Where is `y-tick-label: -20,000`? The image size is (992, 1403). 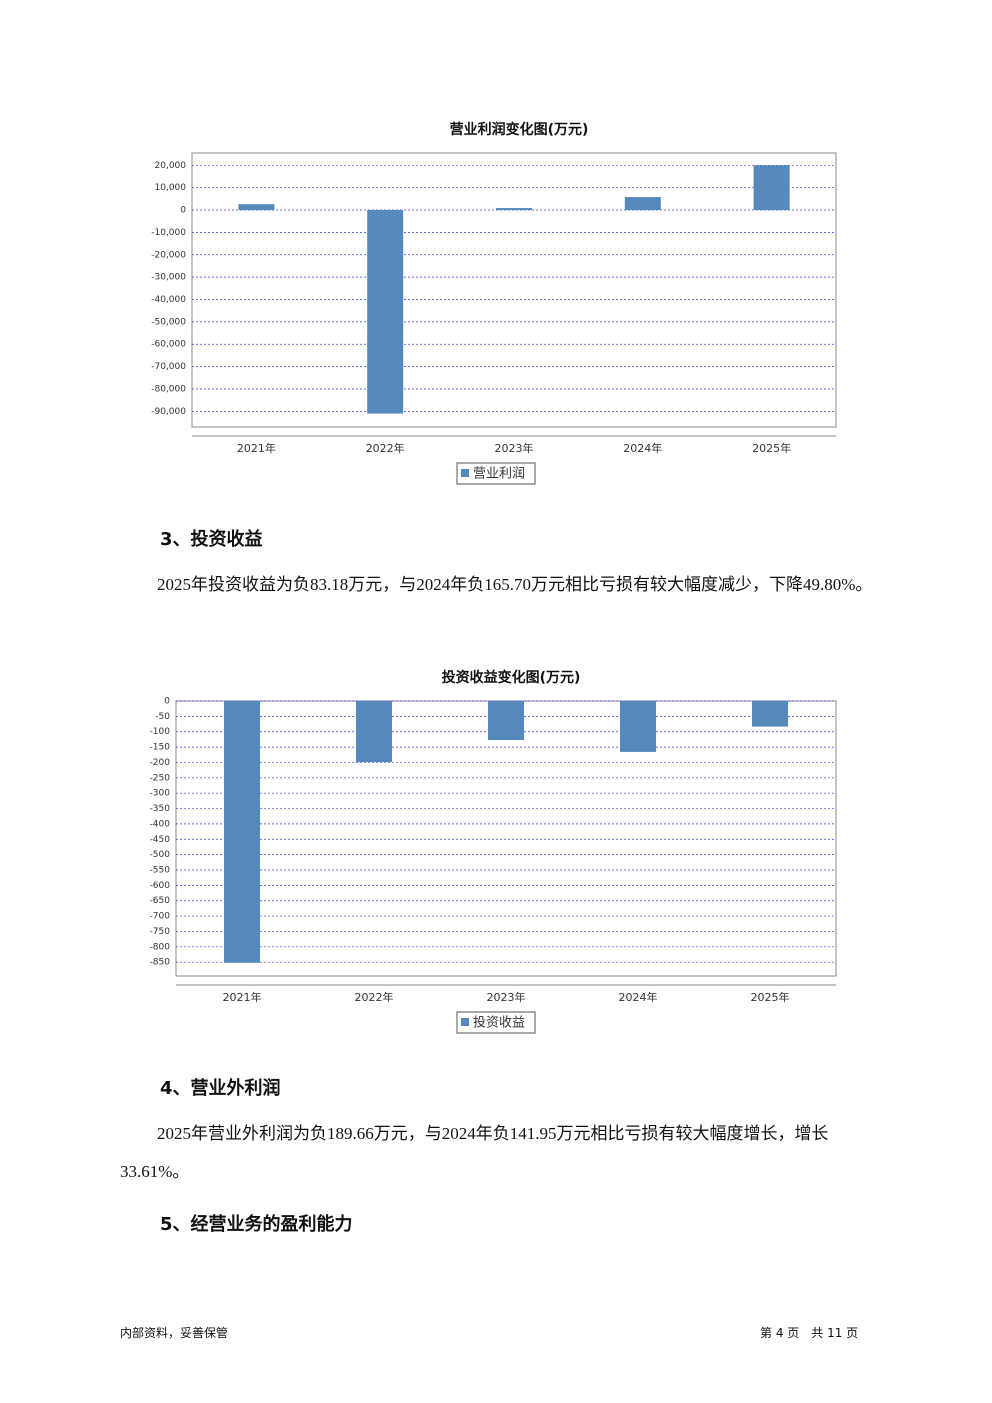 y-tick-label: -20,000 is located at coordinates (168, 255).